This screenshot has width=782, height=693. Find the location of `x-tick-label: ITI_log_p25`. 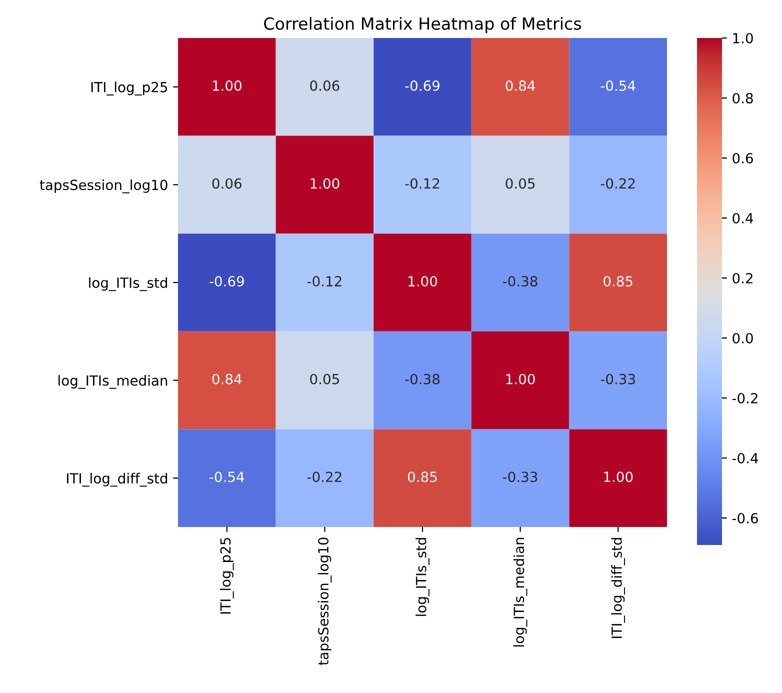

x-tick-label: ITI_log_p25 is located at coordinates (227, 576).